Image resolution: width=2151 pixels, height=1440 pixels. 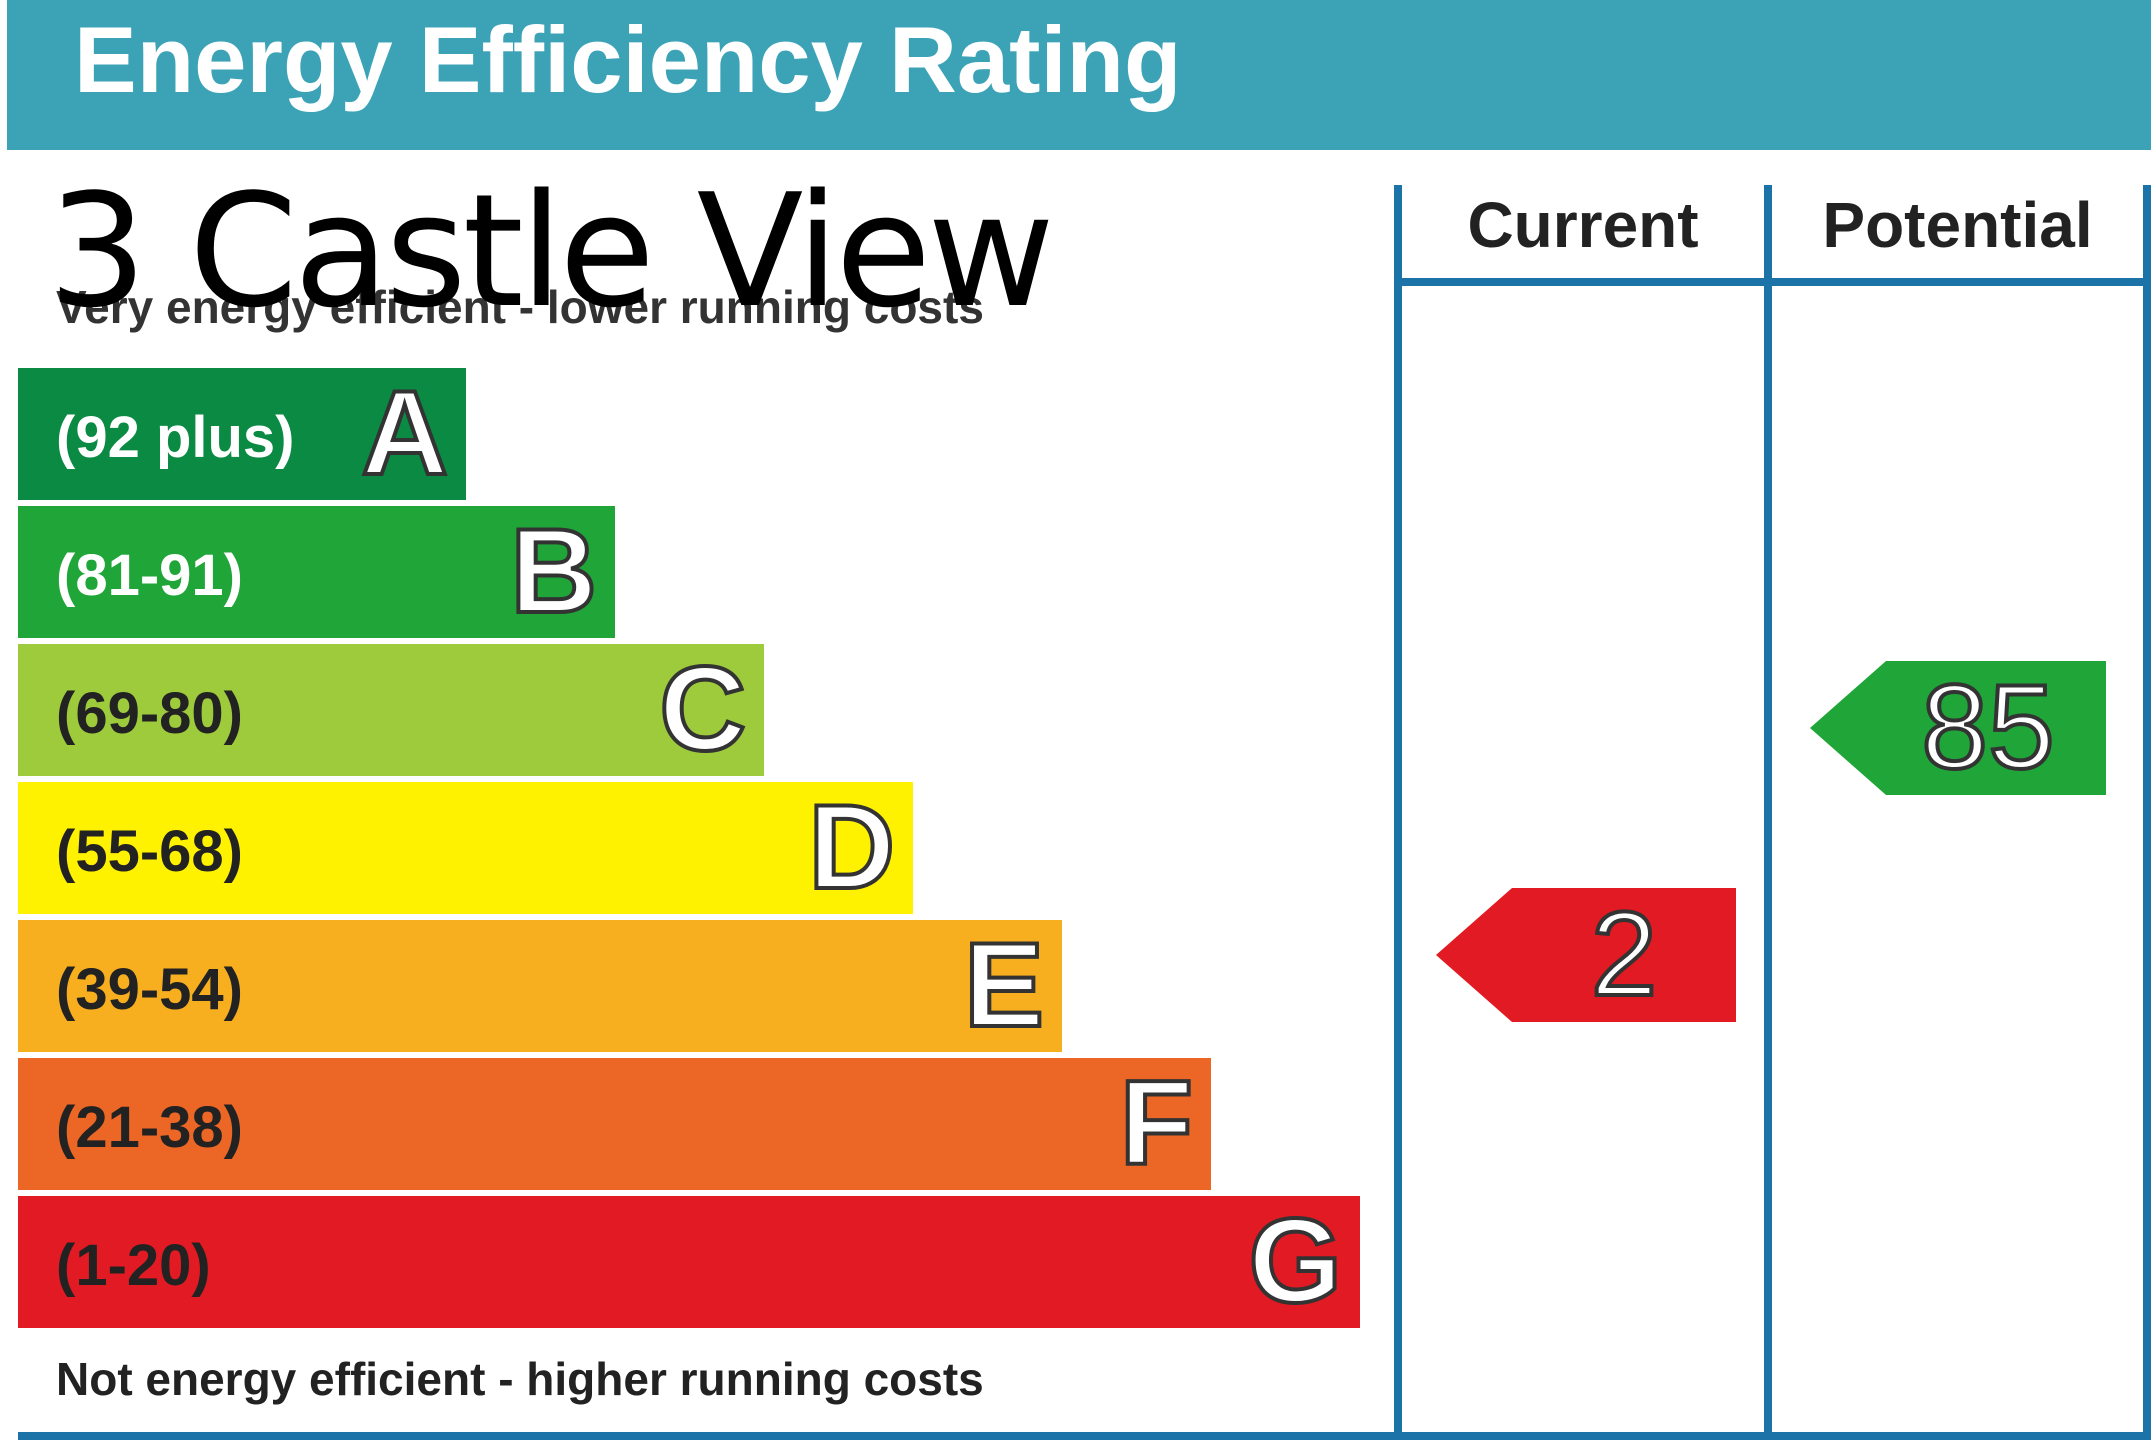 What do you see at coordinates (1624, 954) in the screenshot?
I see `current-rating-value: 2` at bounding box center [1624, 954].